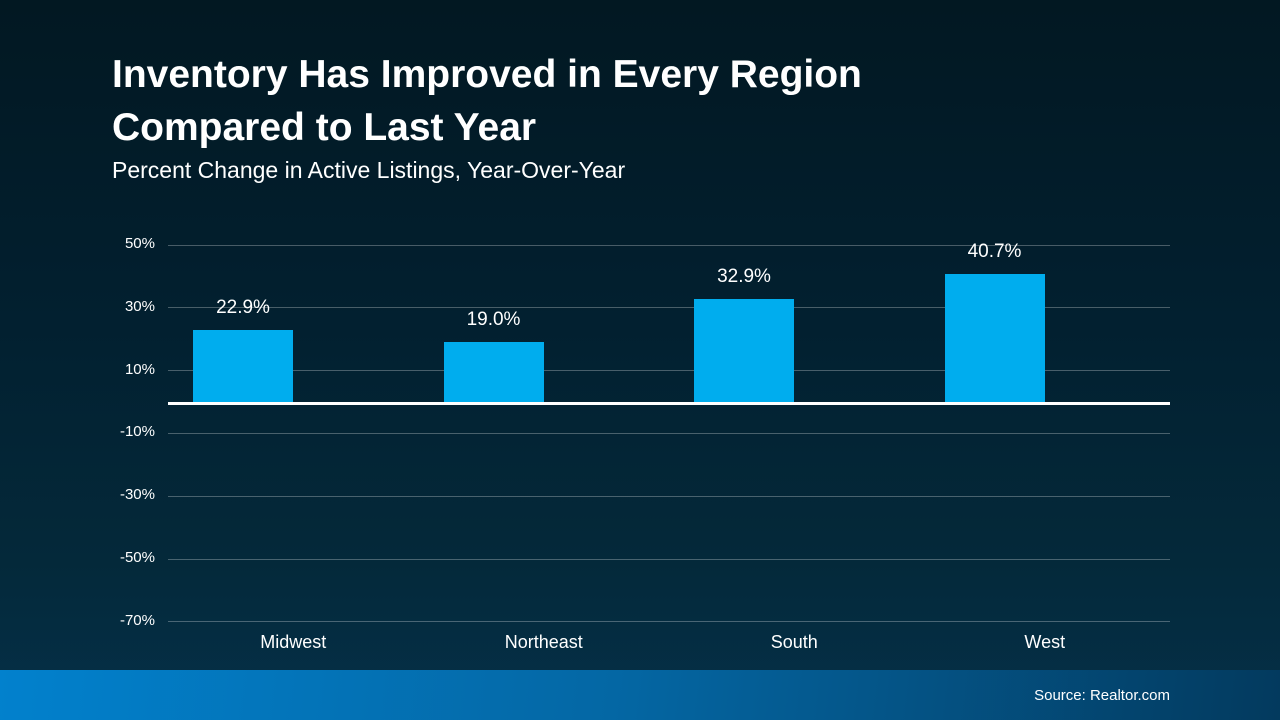 The width and height of the screenshot is (1280, 720). What do you see at coordinates (137, 620) in the screenshot?
I see `y-axis-tick-label: -70%` at bounding box center [137, 620].